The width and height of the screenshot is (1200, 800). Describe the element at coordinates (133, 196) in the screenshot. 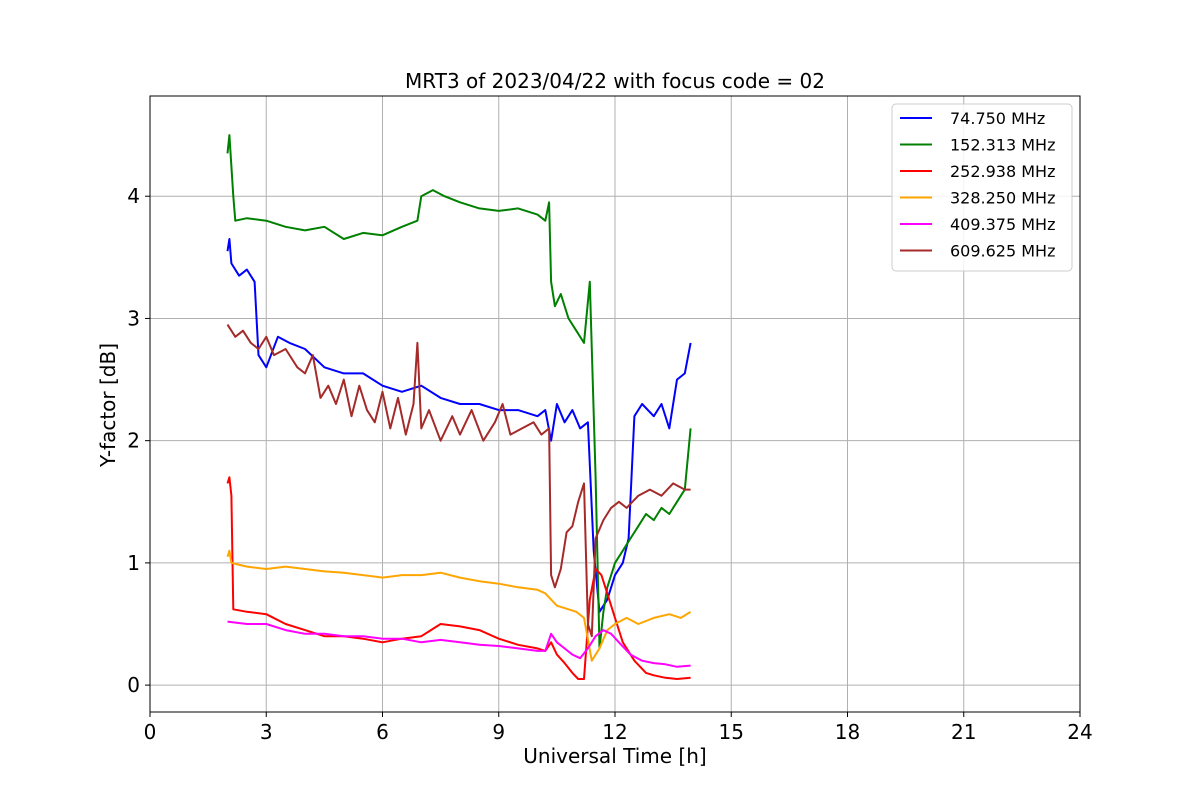

I see `y-tick-label: 4` at that location.